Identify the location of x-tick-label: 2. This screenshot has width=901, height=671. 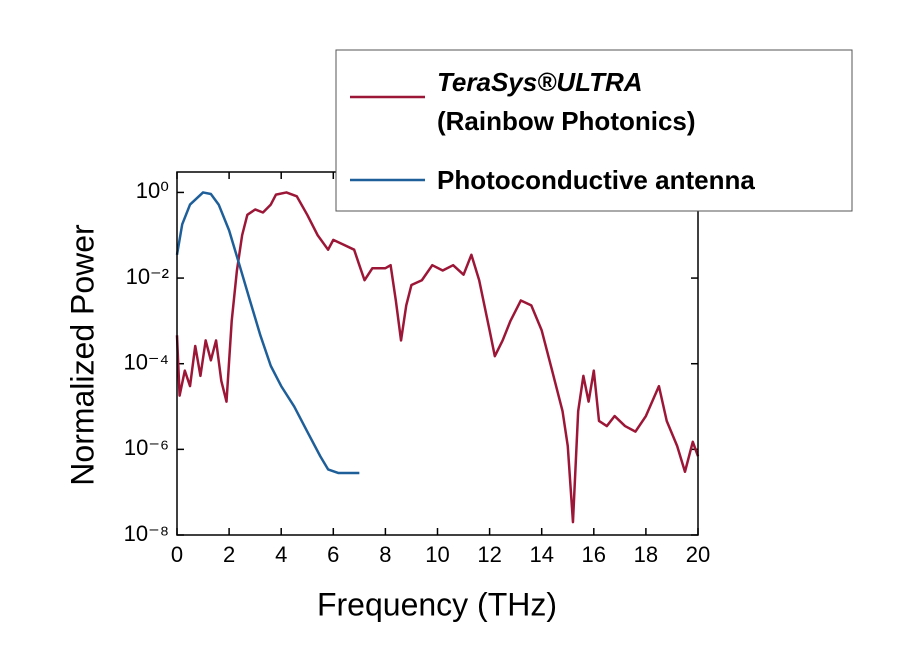
(229, 554).